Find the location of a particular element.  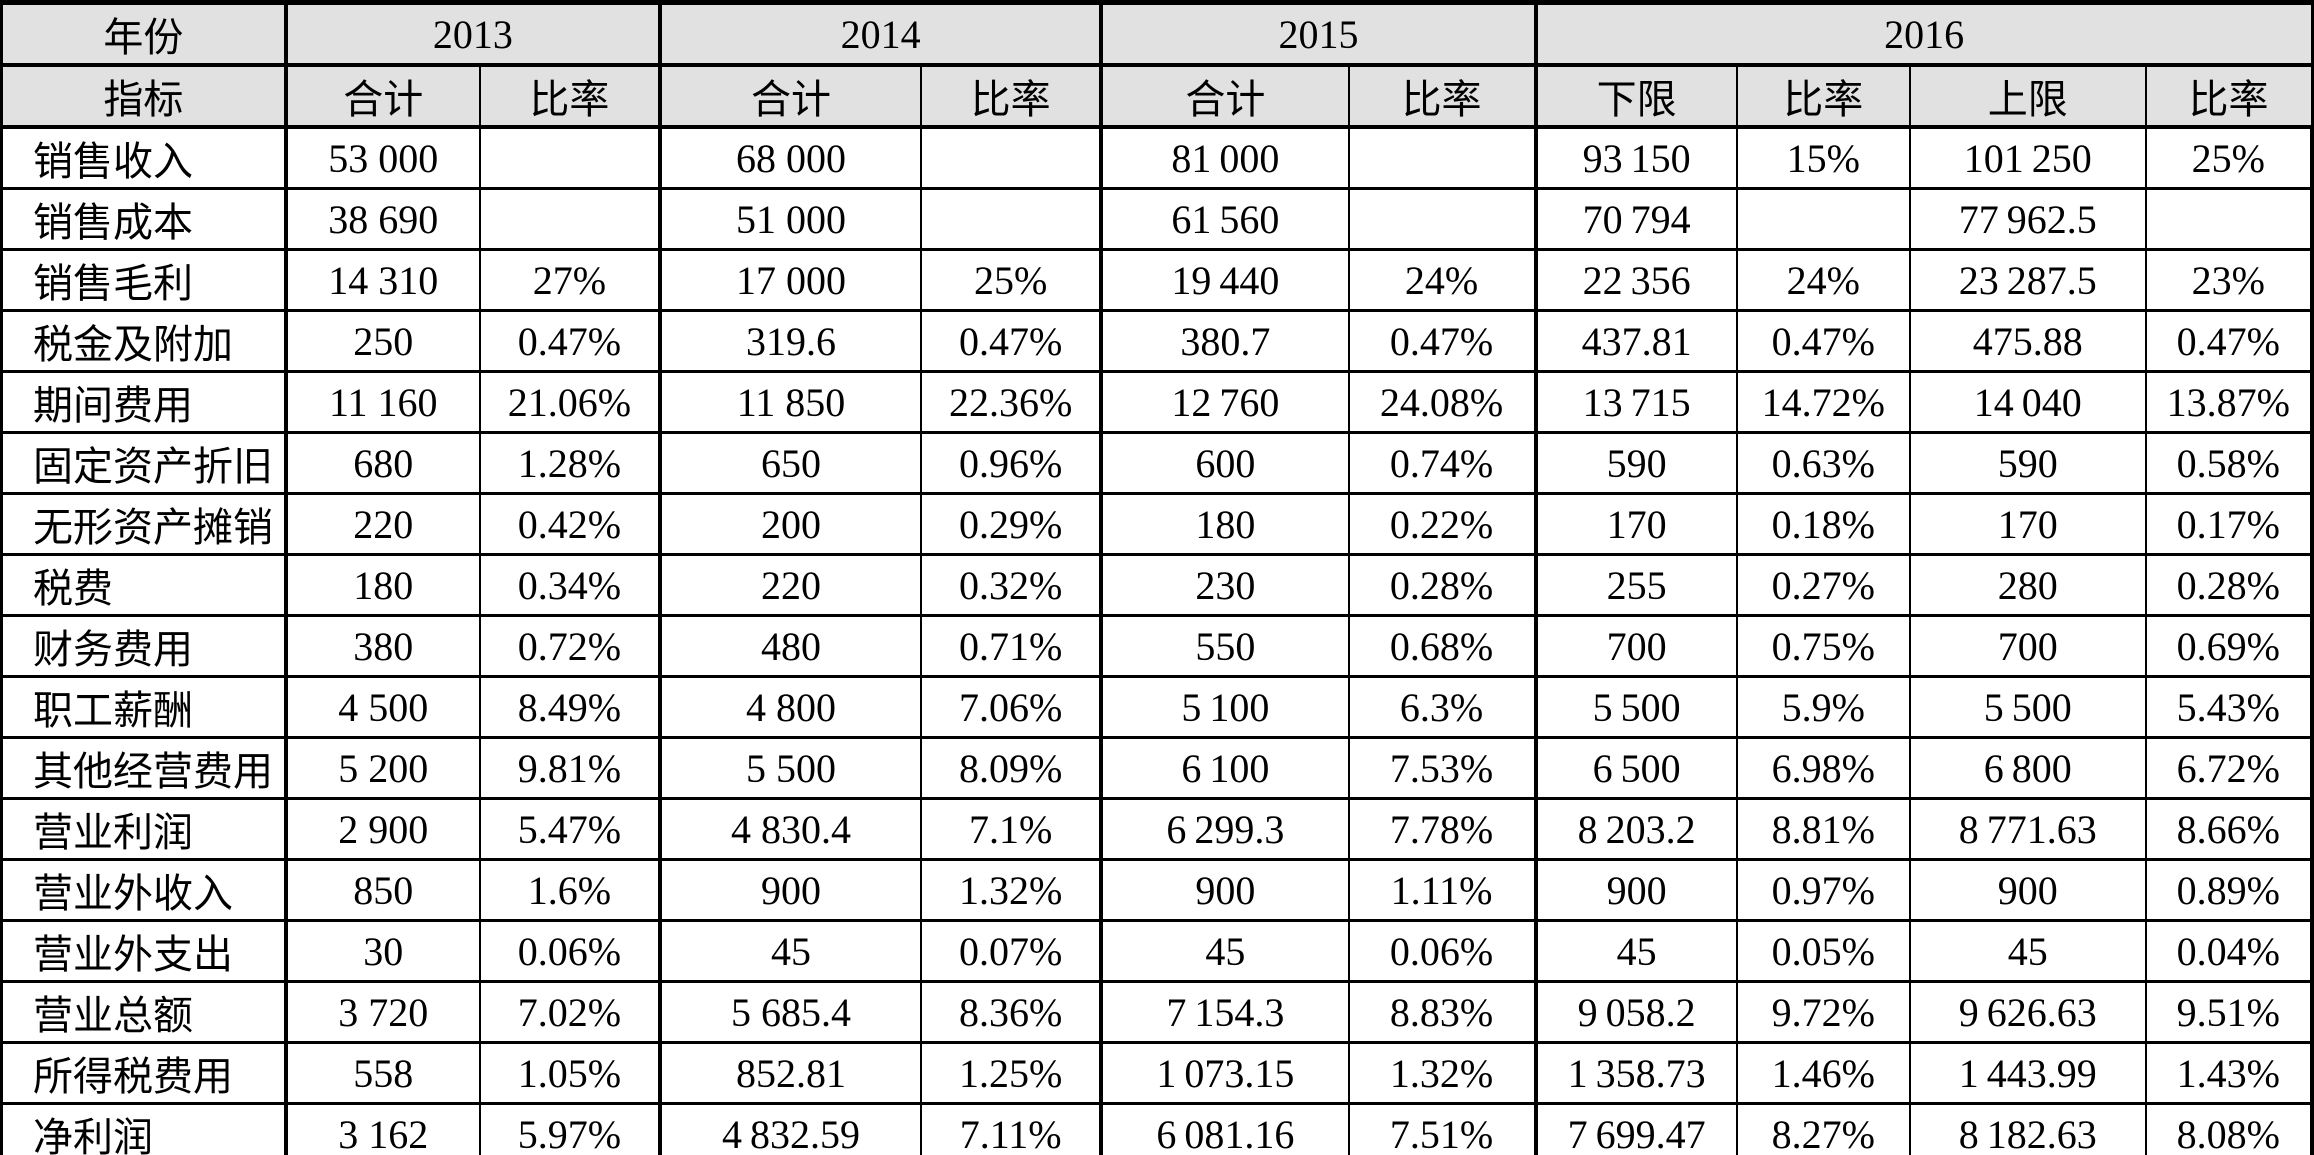

table-cell: 0.32% is located at coordinates (1012, 585).